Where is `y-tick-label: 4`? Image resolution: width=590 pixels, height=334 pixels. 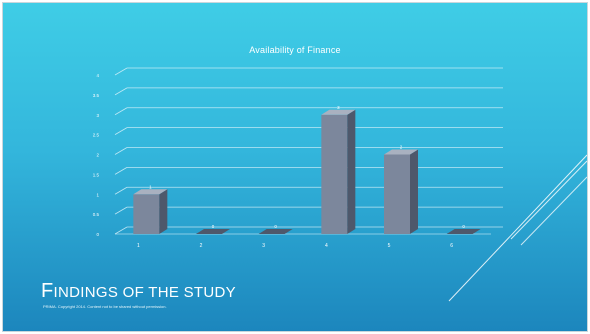 y-tick-label: 4 is located at coordinates (97, 75).